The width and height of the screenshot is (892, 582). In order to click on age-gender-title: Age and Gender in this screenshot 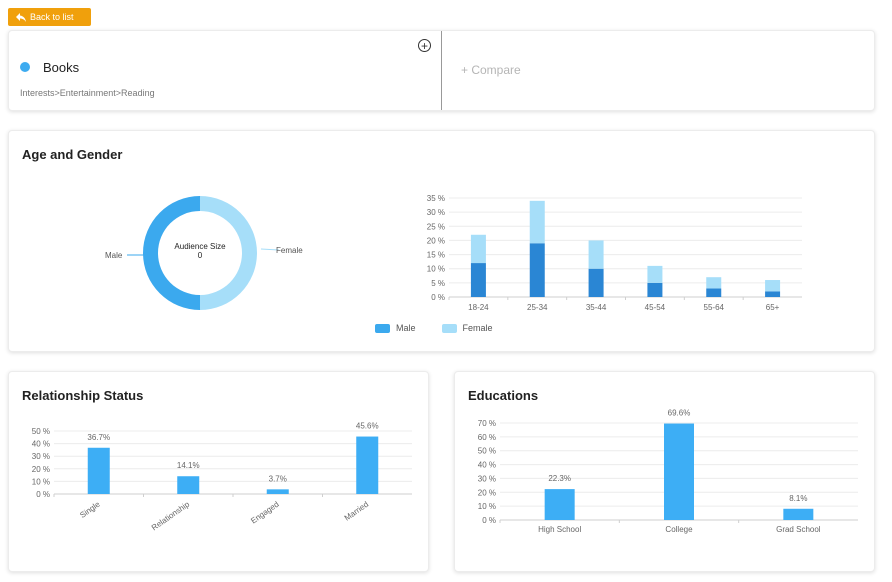, I will do `click(72, 154)`.